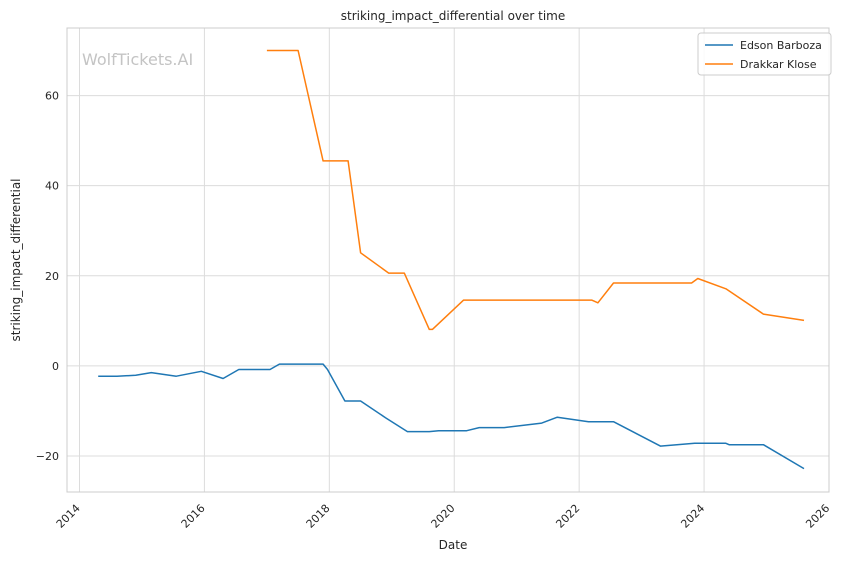 The height and width of the screenshot is (561, 854). I want to click on y-tick-labels: −20 0 20 40 60, so click(47, 276).